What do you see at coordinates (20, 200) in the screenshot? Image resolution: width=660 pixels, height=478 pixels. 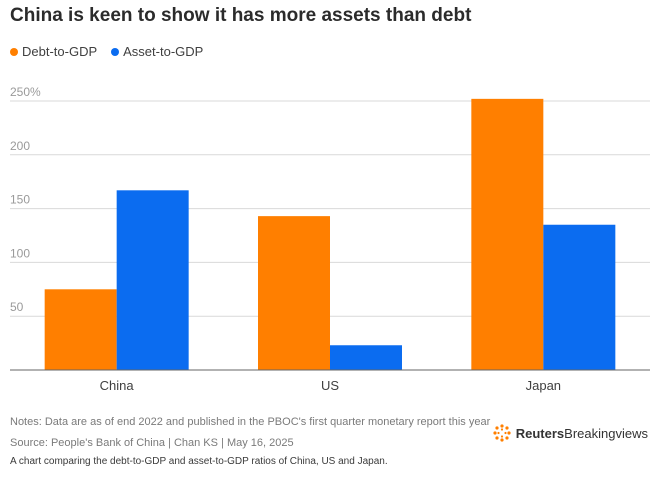 I see `y-tick-label: 150` at bounding box center [20, 200].